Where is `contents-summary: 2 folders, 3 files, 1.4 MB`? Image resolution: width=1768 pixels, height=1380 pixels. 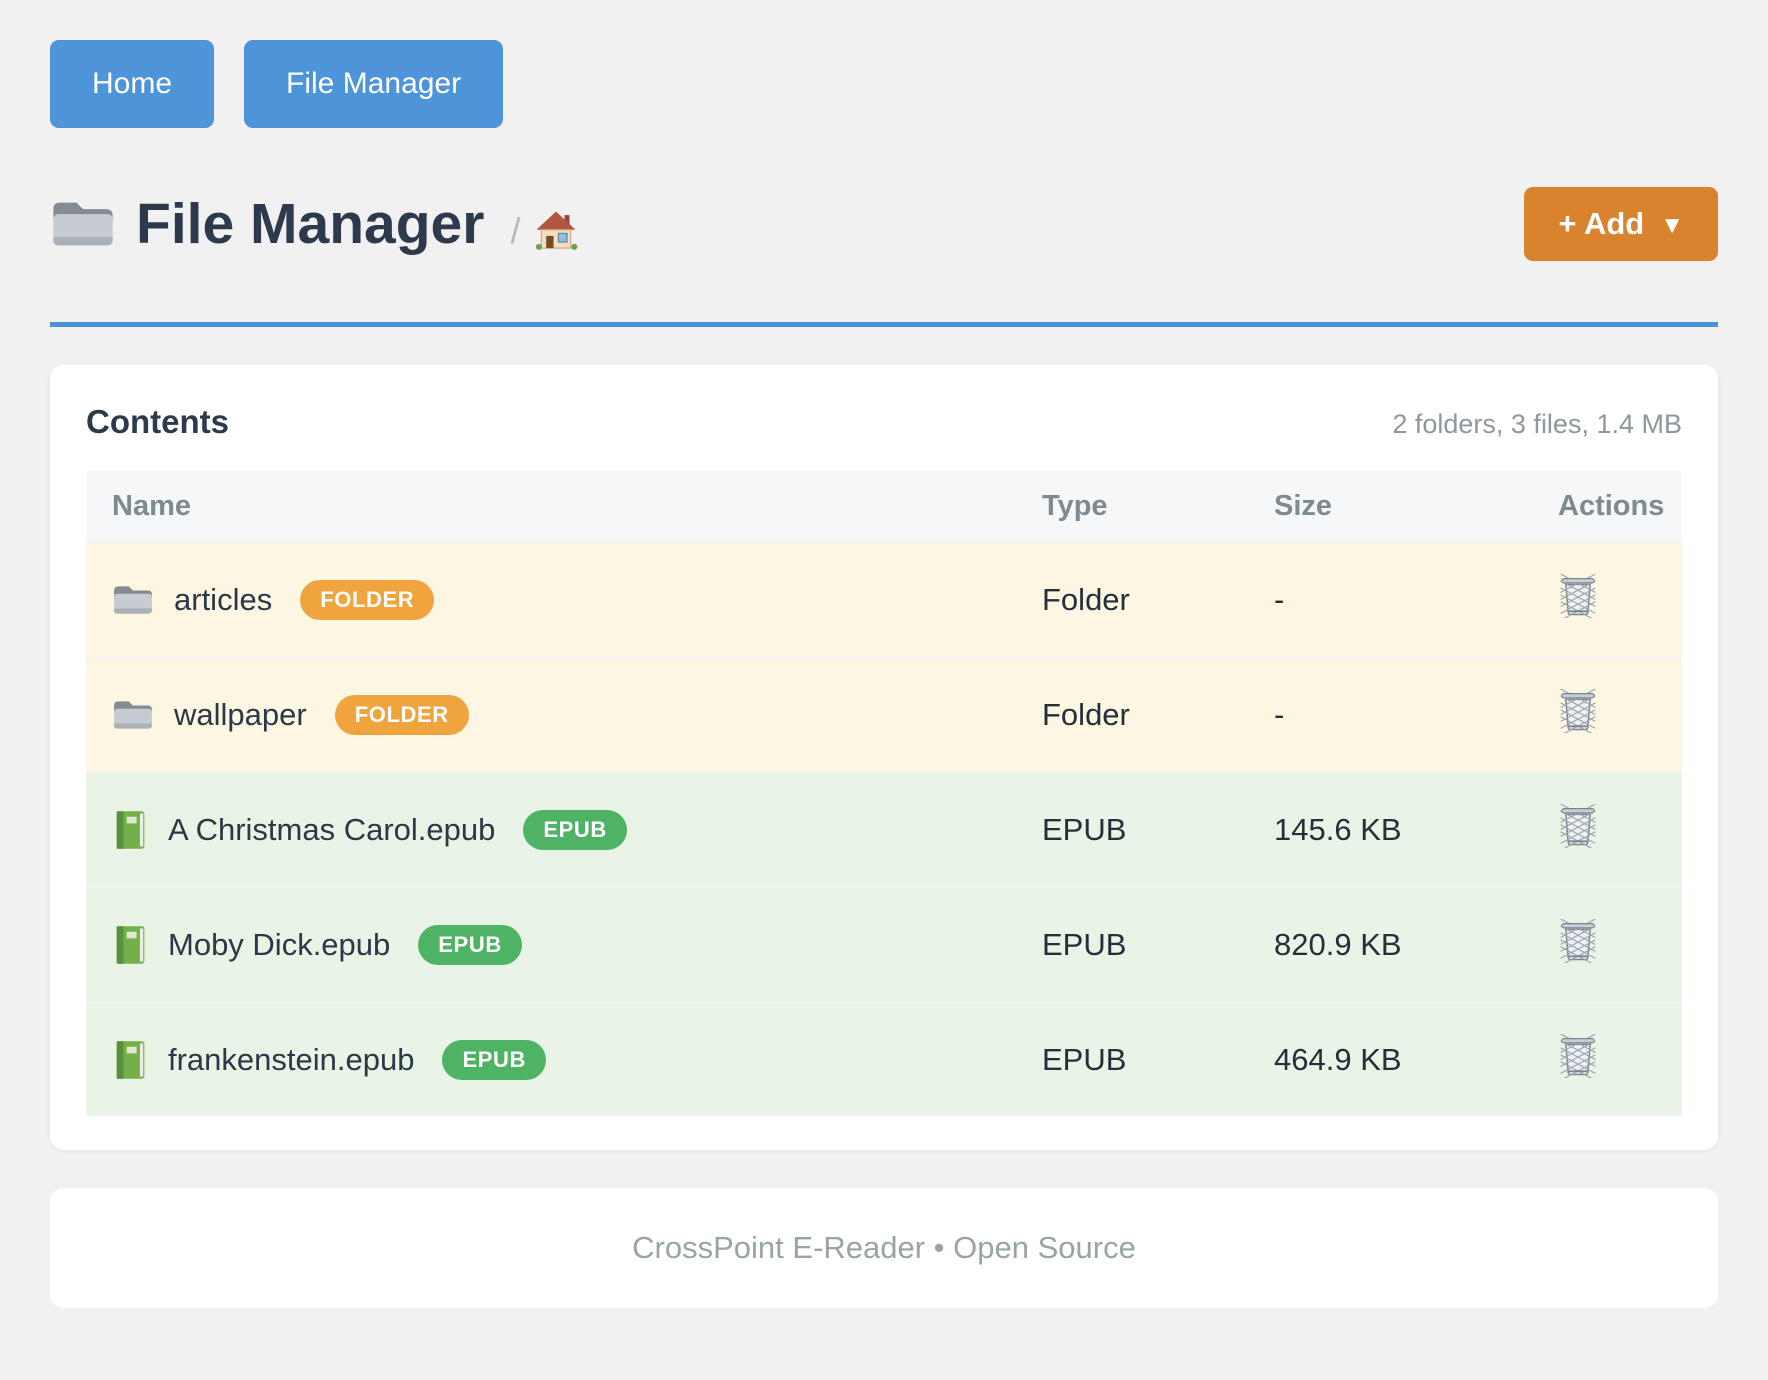
contents-summary: 2 folders, 3 files, 1.4 MB is located at coordinates (1537, 424).